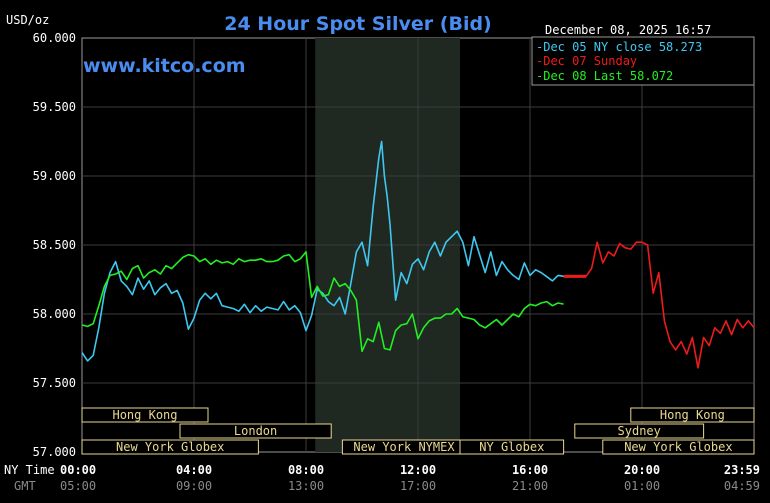 This screenshot has height=503, width=770. What do you see at coordinates (418, 486) in the screenshot?
I see `x-tick-label-gmt: 17:00` at bounding box center [418, 486].